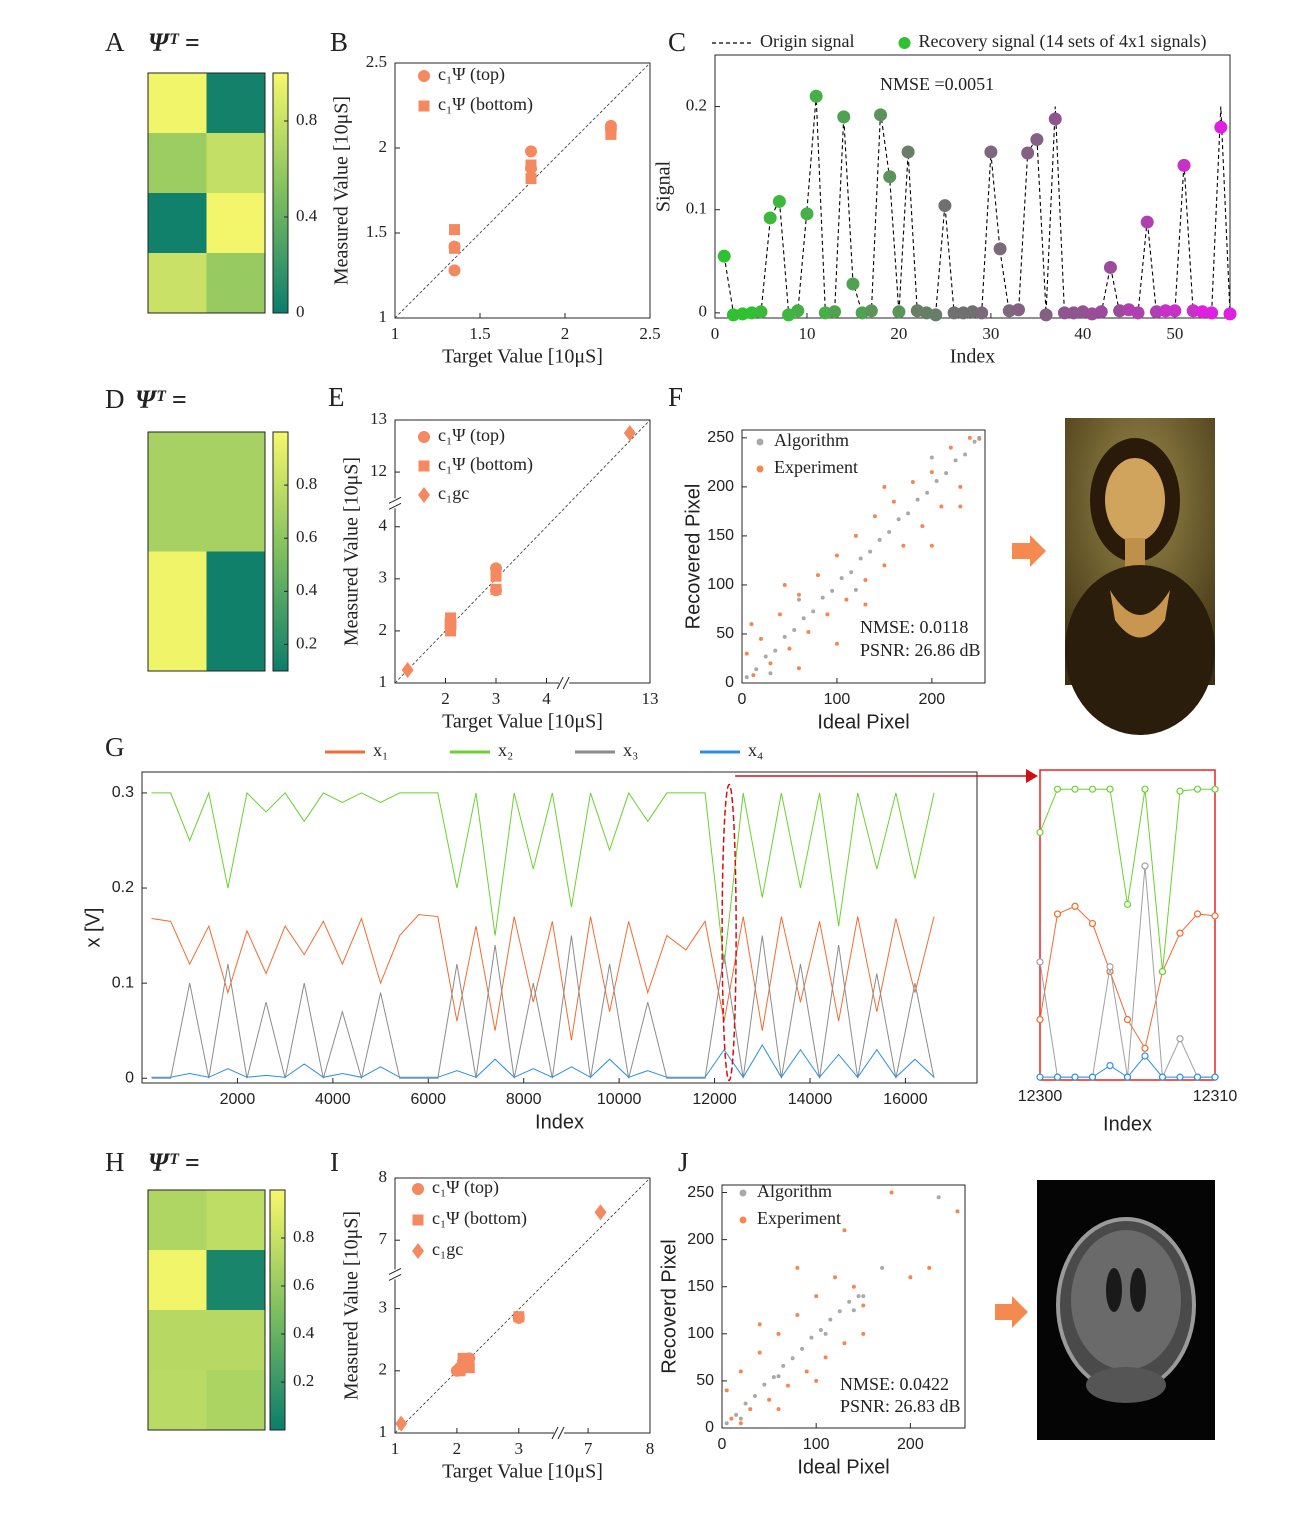 The height and width of the screenshot is (1518, 1300). What do you see at coordinates (807, 41) in the screenshot?
I see `legend-label: Origin signal` at bounding box center [807, 41].